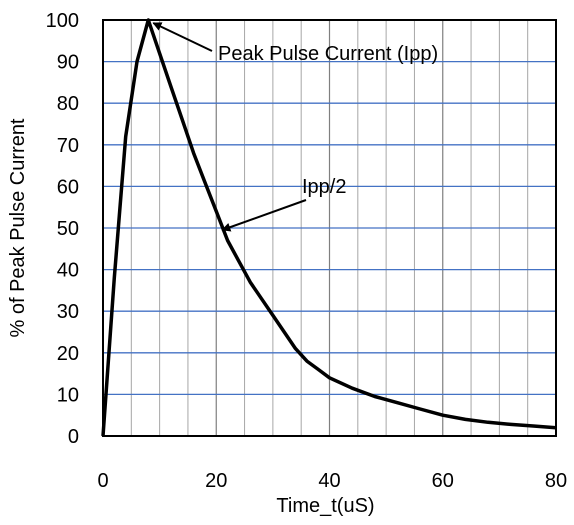 This screenshot has width=574, height=525. What do you see at coordinates (68, 354) in the screenshot?
I see `y-tick-label: 20` at bounding box center [68, 354].